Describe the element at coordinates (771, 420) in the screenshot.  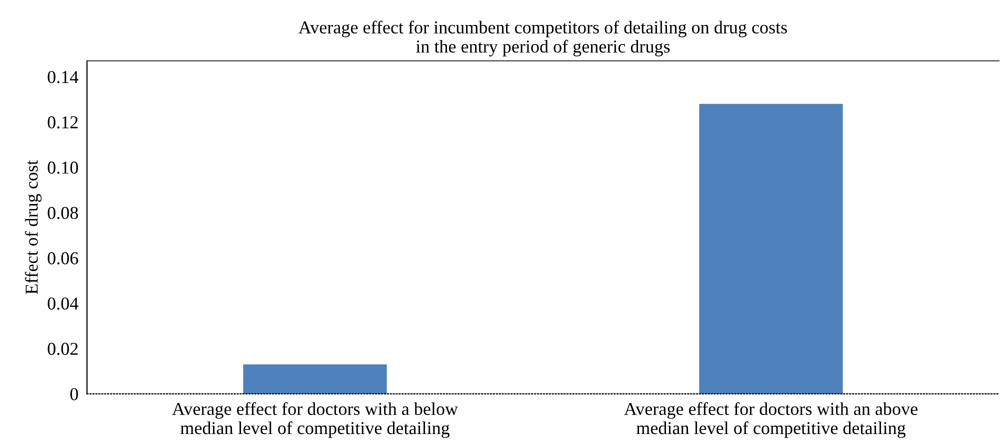
I see `x-tick-label: Average effect for doctors with an above median level of competitive detailing` at that location.